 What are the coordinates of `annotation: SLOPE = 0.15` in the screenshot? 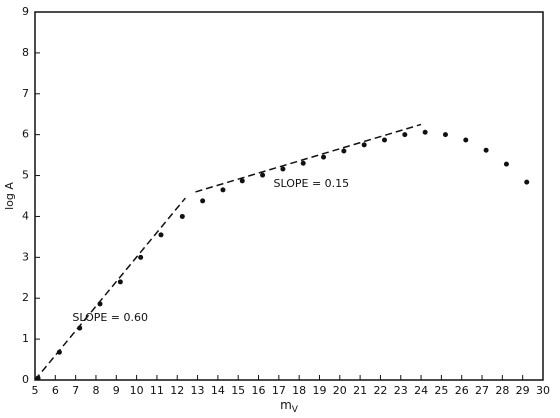 It's located at (312, 183).